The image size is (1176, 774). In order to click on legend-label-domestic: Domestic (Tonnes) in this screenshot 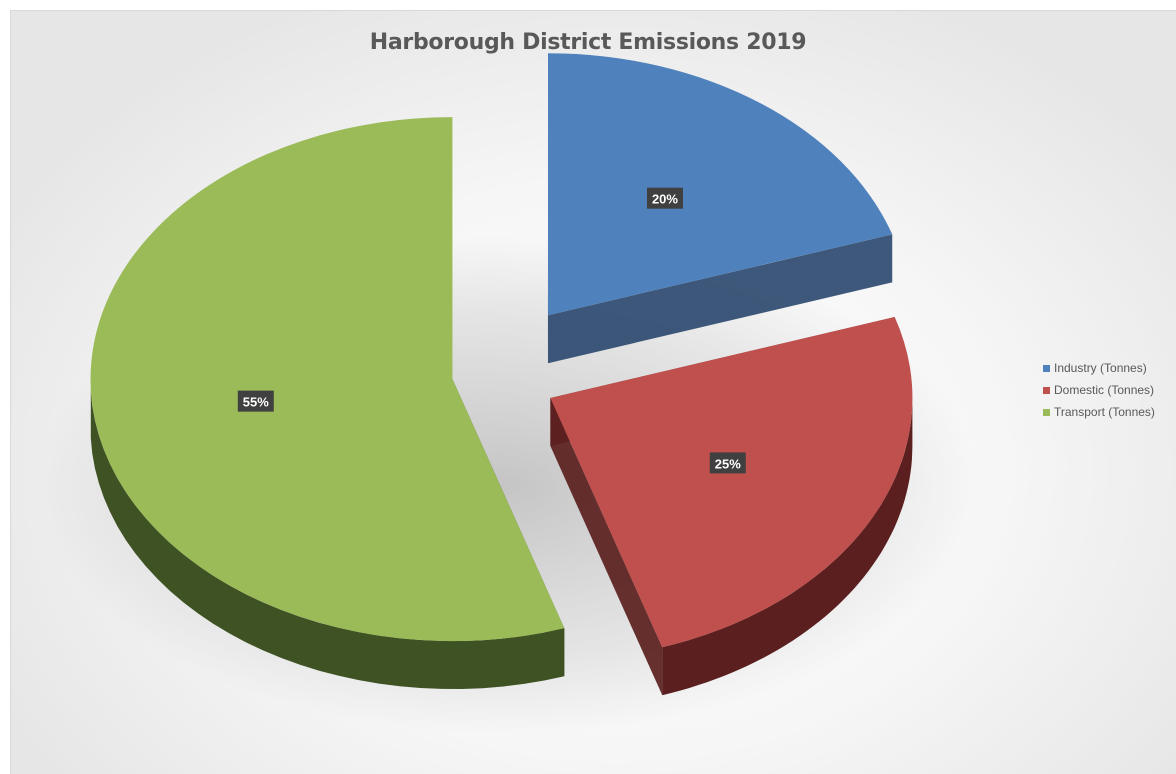, I will do `click(1104, 390)`.